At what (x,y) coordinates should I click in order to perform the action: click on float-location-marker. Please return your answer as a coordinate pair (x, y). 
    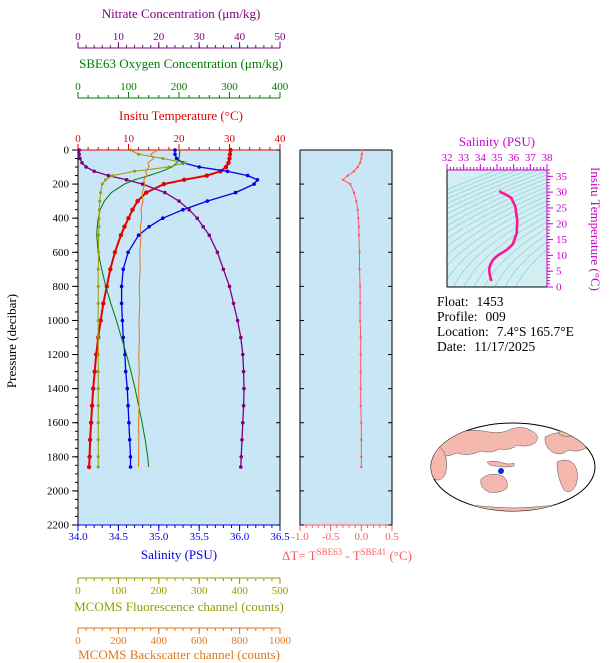
    Looking at the image, I should click on (501, 471).